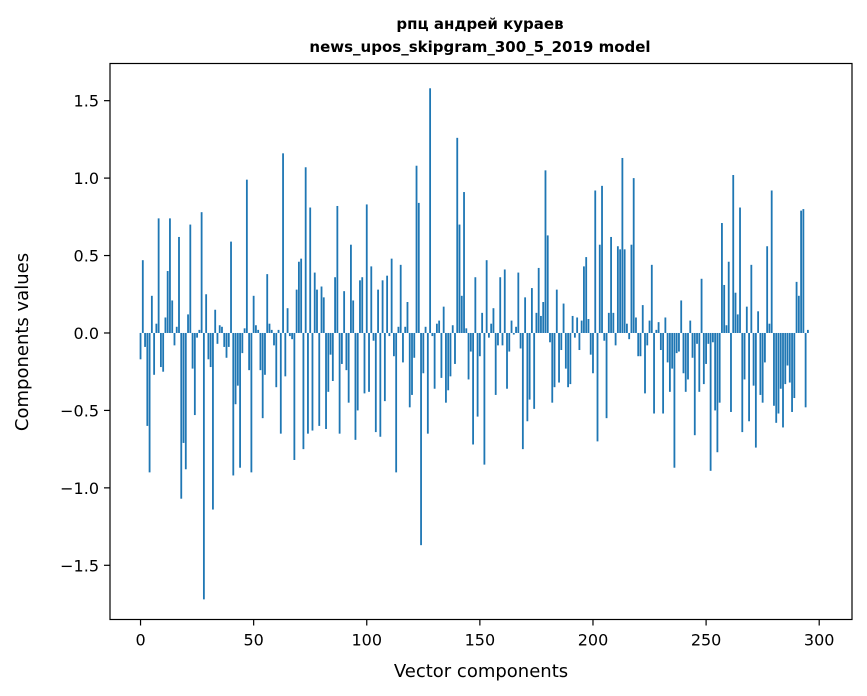 This screenshot has width=867, height=696. What do you see at coordinates (86, 333) in the screenshot?
I see `y-tick-label: 0.0` at bounding box center [86, 333].